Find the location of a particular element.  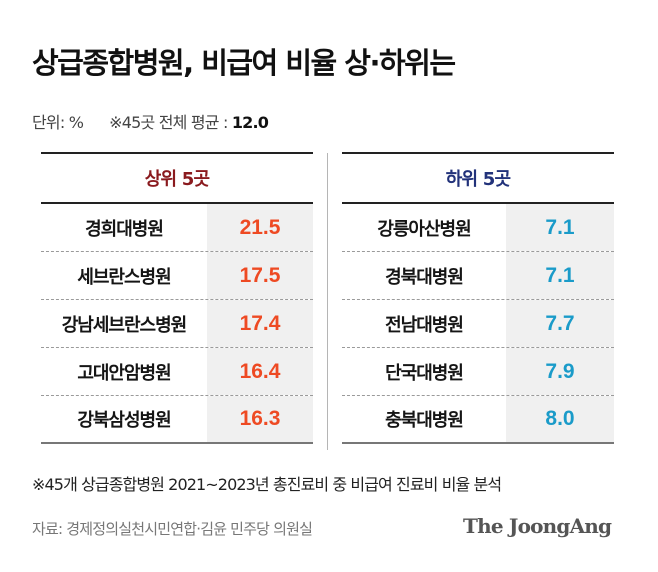

ratio-value: 16.4 is located at coordinates (260, 371).